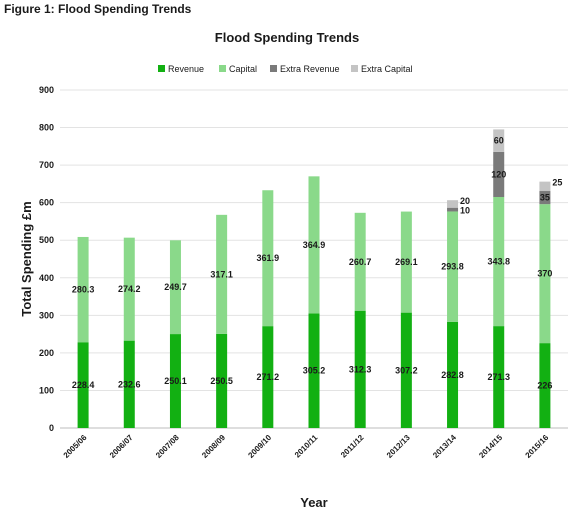 This screenshot has height=512, width=574. I want to click on x-tick-label: 2009/10, so click(259, 446).